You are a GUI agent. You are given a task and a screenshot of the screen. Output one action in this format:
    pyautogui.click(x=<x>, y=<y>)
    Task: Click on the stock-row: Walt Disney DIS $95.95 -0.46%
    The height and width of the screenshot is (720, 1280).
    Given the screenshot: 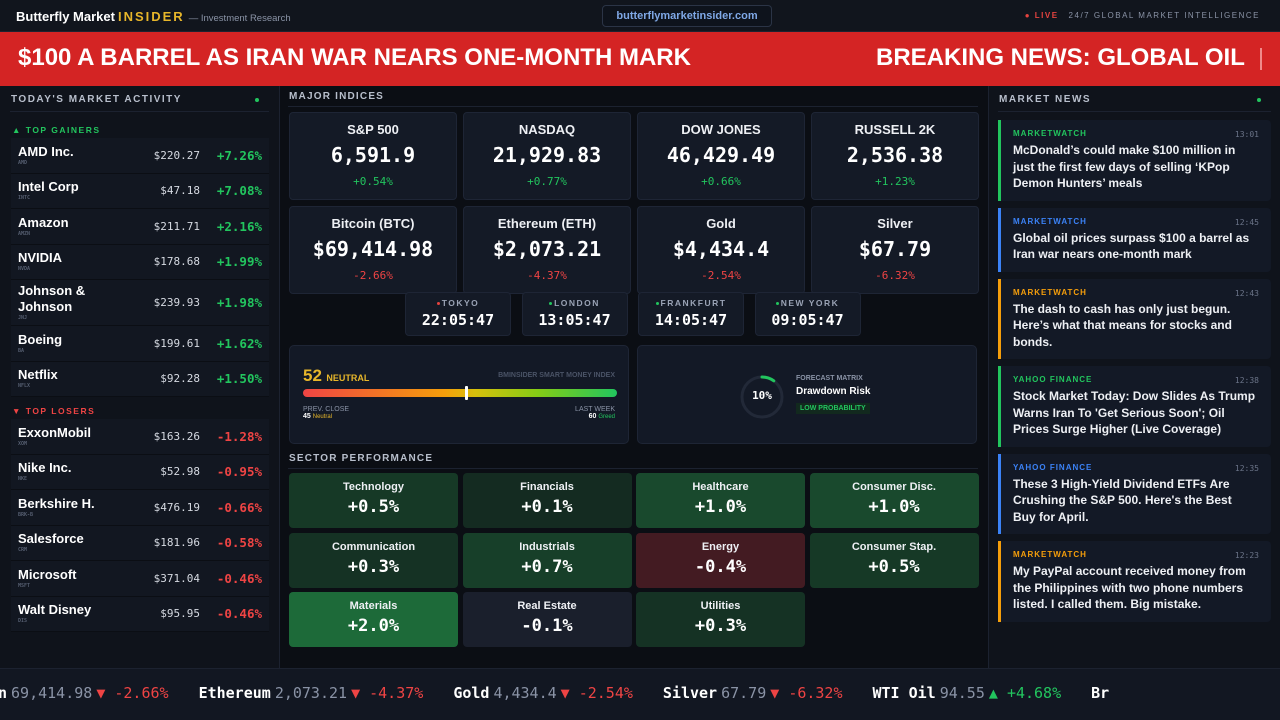 What is the action you would take?
    pyautogui.click(x=140, y=614)
    